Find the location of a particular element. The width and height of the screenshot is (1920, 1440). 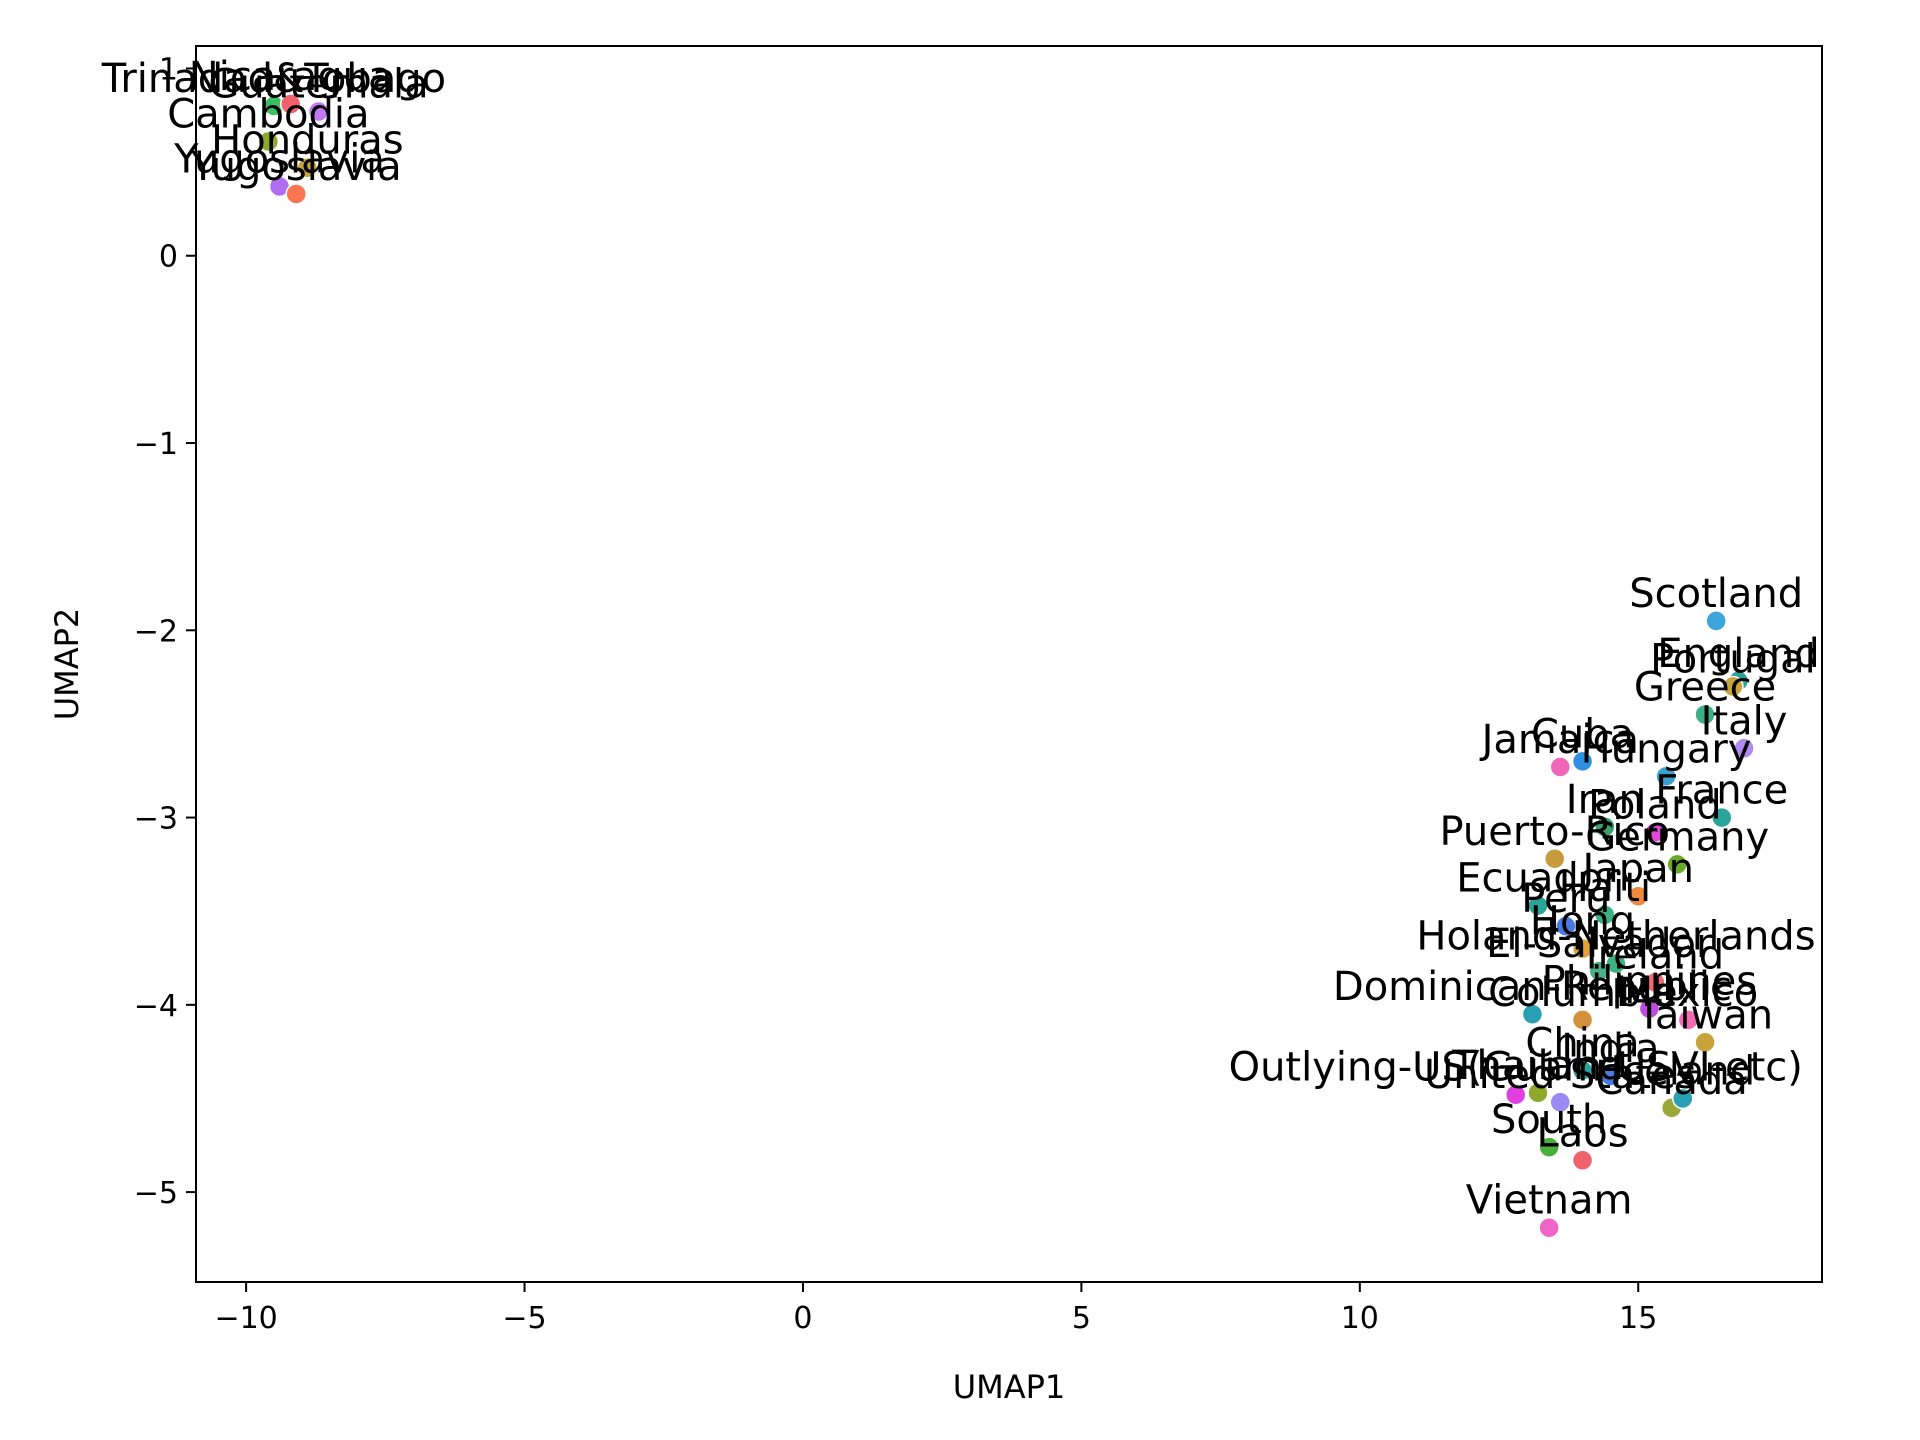

x-axis-label: UMAP1 is located at coordinates (1009, 1387).